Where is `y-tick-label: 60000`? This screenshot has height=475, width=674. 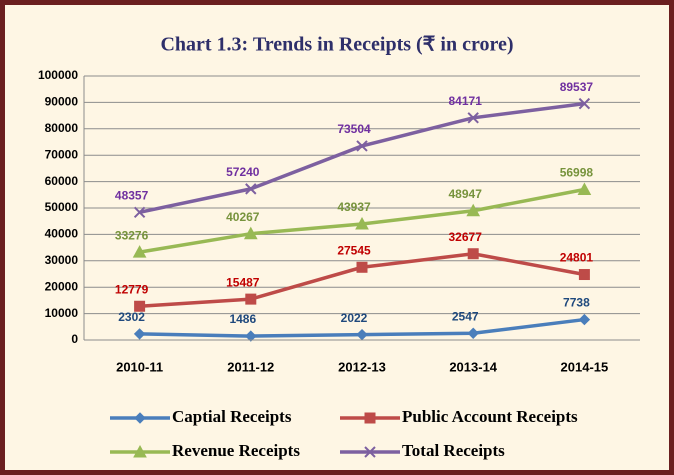
y-tick-label: 60000 is located at coordinates (62, 181).